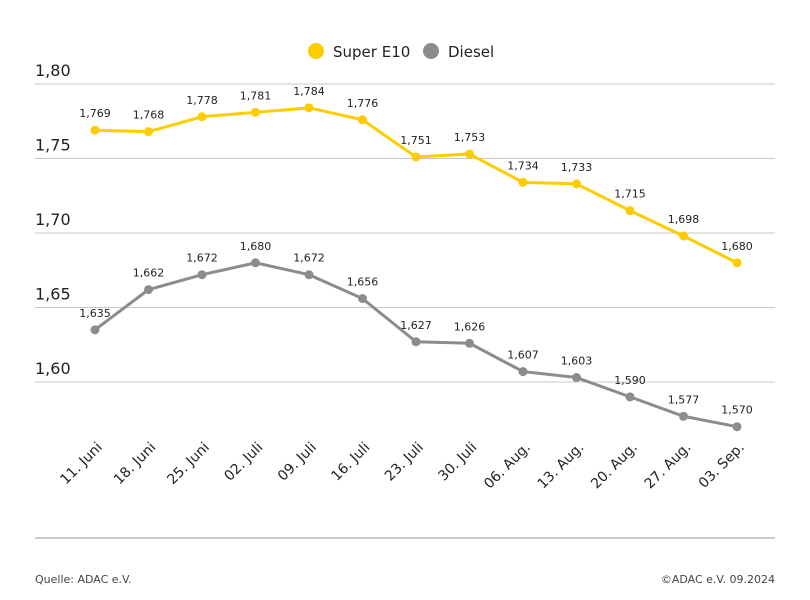 The image size is (810, 600). What do you see at coordinates (577, 361) in the screenshot?
I see `data-label-diesel: 1,603` at bounding box center [577, 361].